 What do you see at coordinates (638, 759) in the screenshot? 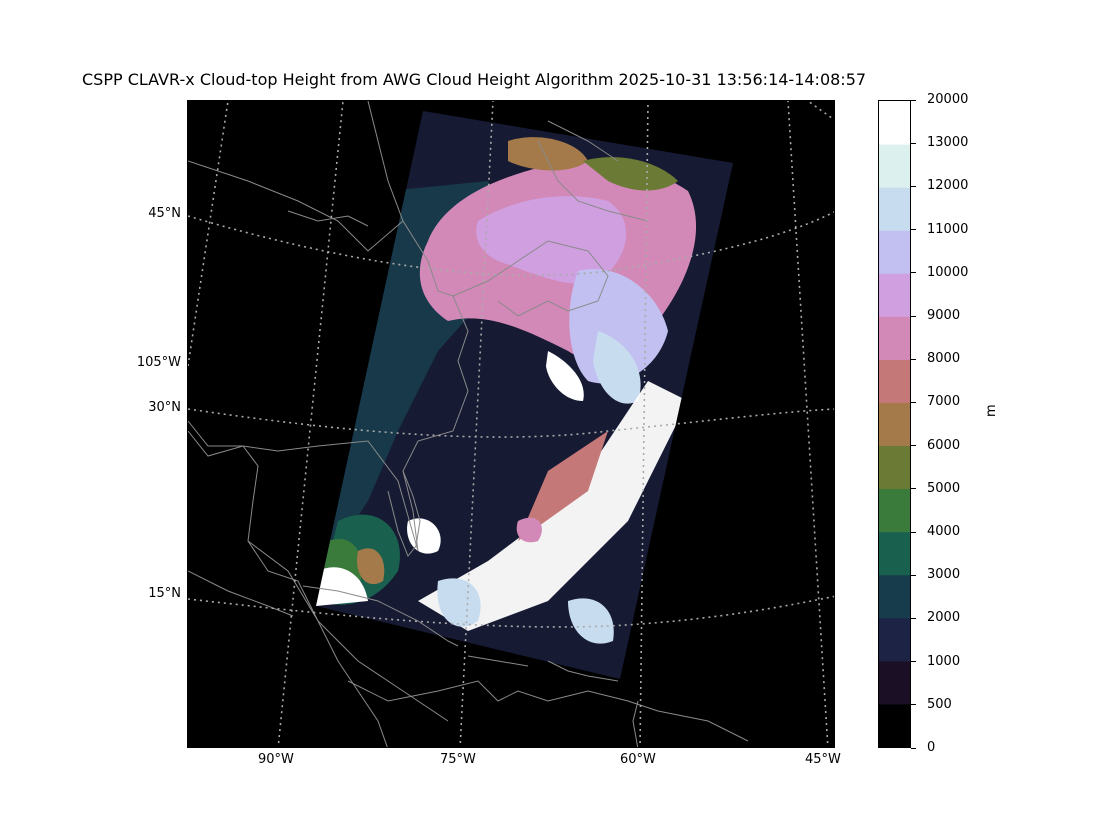
I see `lon-label-60w: 60°W` at bounding box center [638, 759].